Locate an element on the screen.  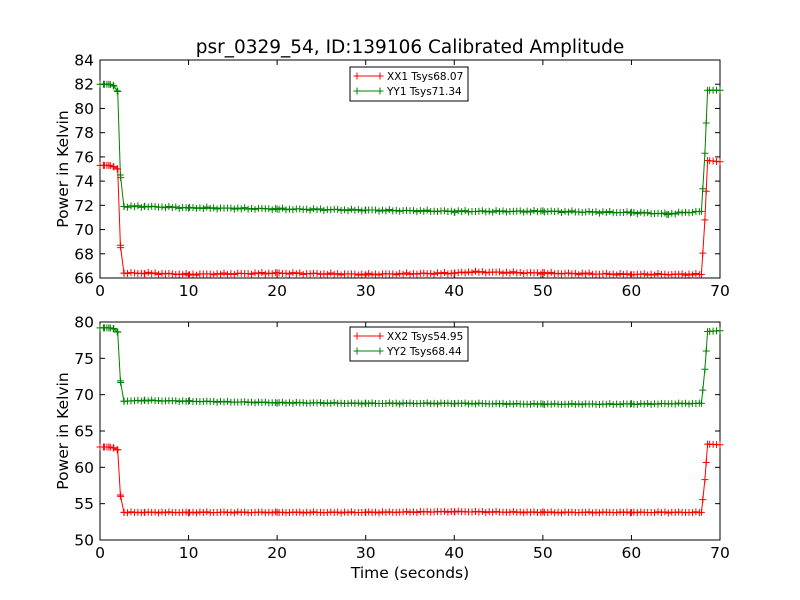
y-axis-label: Power in Kelvin is located at coordinates (63, 168).